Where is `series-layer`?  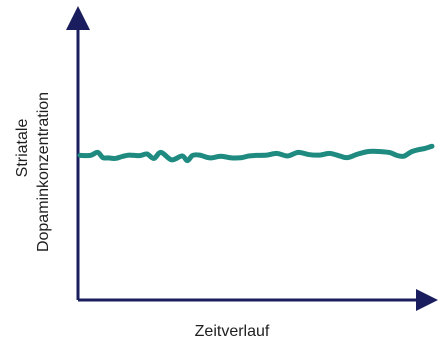
series-layer is located at coordinates (256, 153).